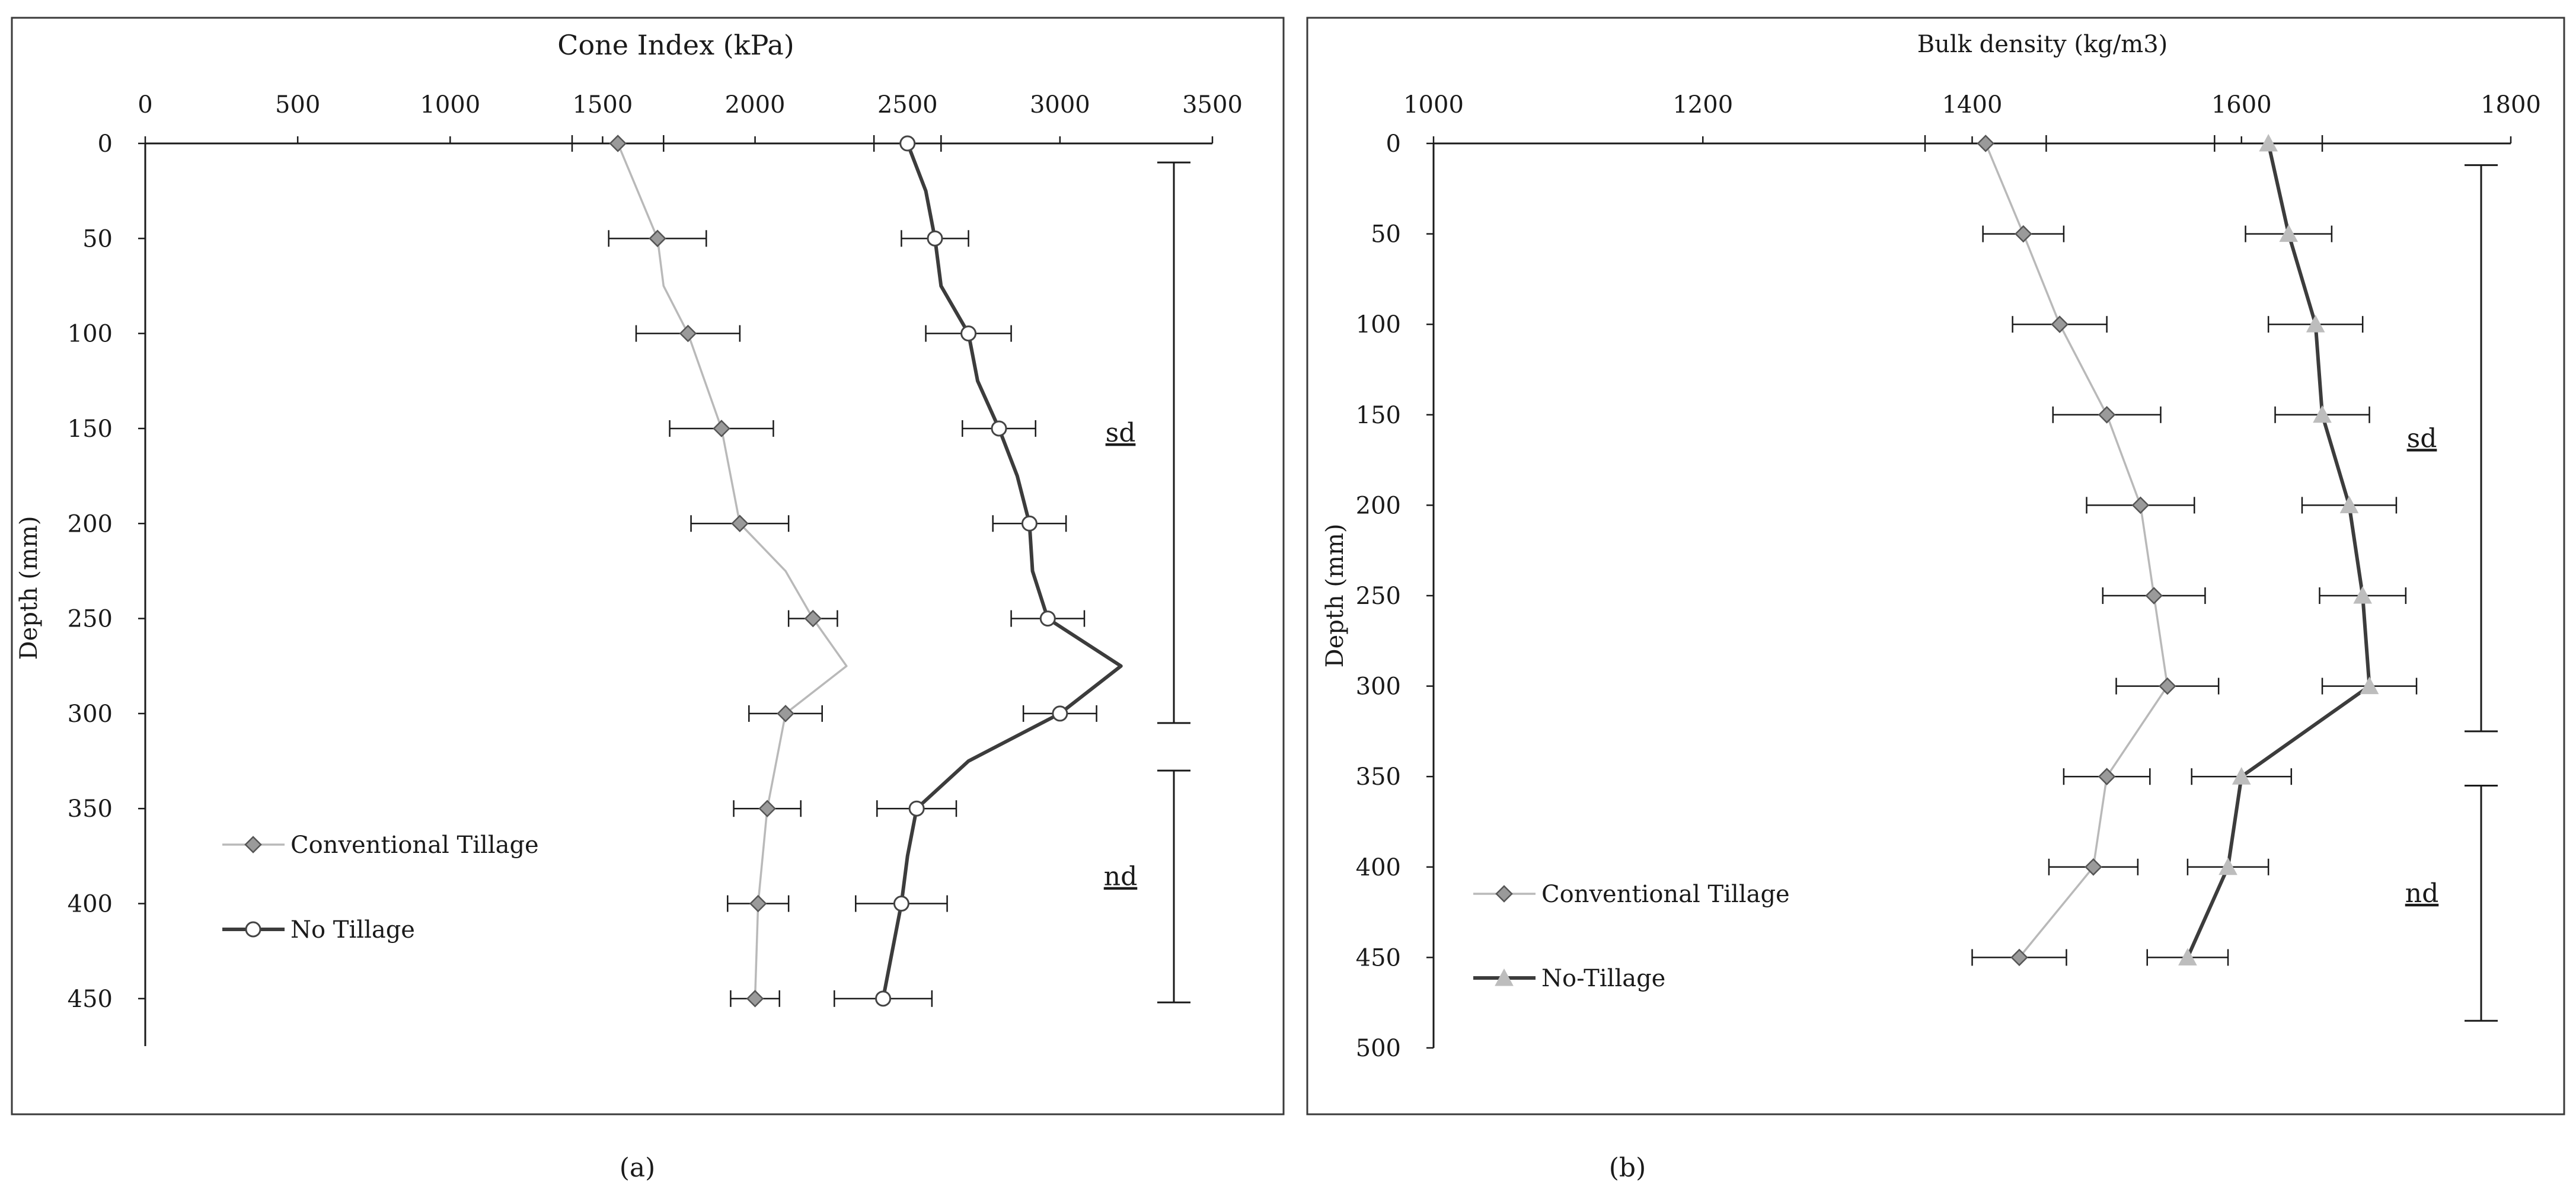  Describe the element at coordinates (353, 930) in the screenshot. I see `legend-label: No Tillage` at that location.